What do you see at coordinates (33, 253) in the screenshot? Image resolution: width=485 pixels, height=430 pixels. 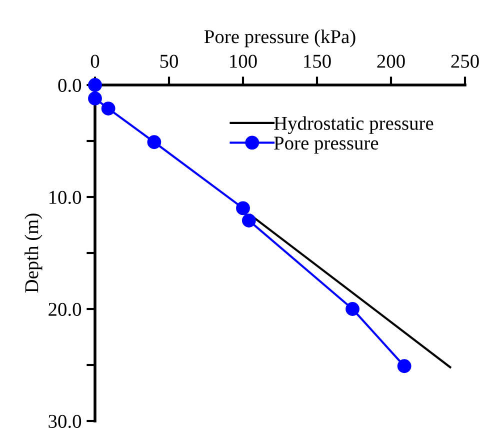 I see `y-axis-title: Depth (m)` at bounding box center [33, 253].